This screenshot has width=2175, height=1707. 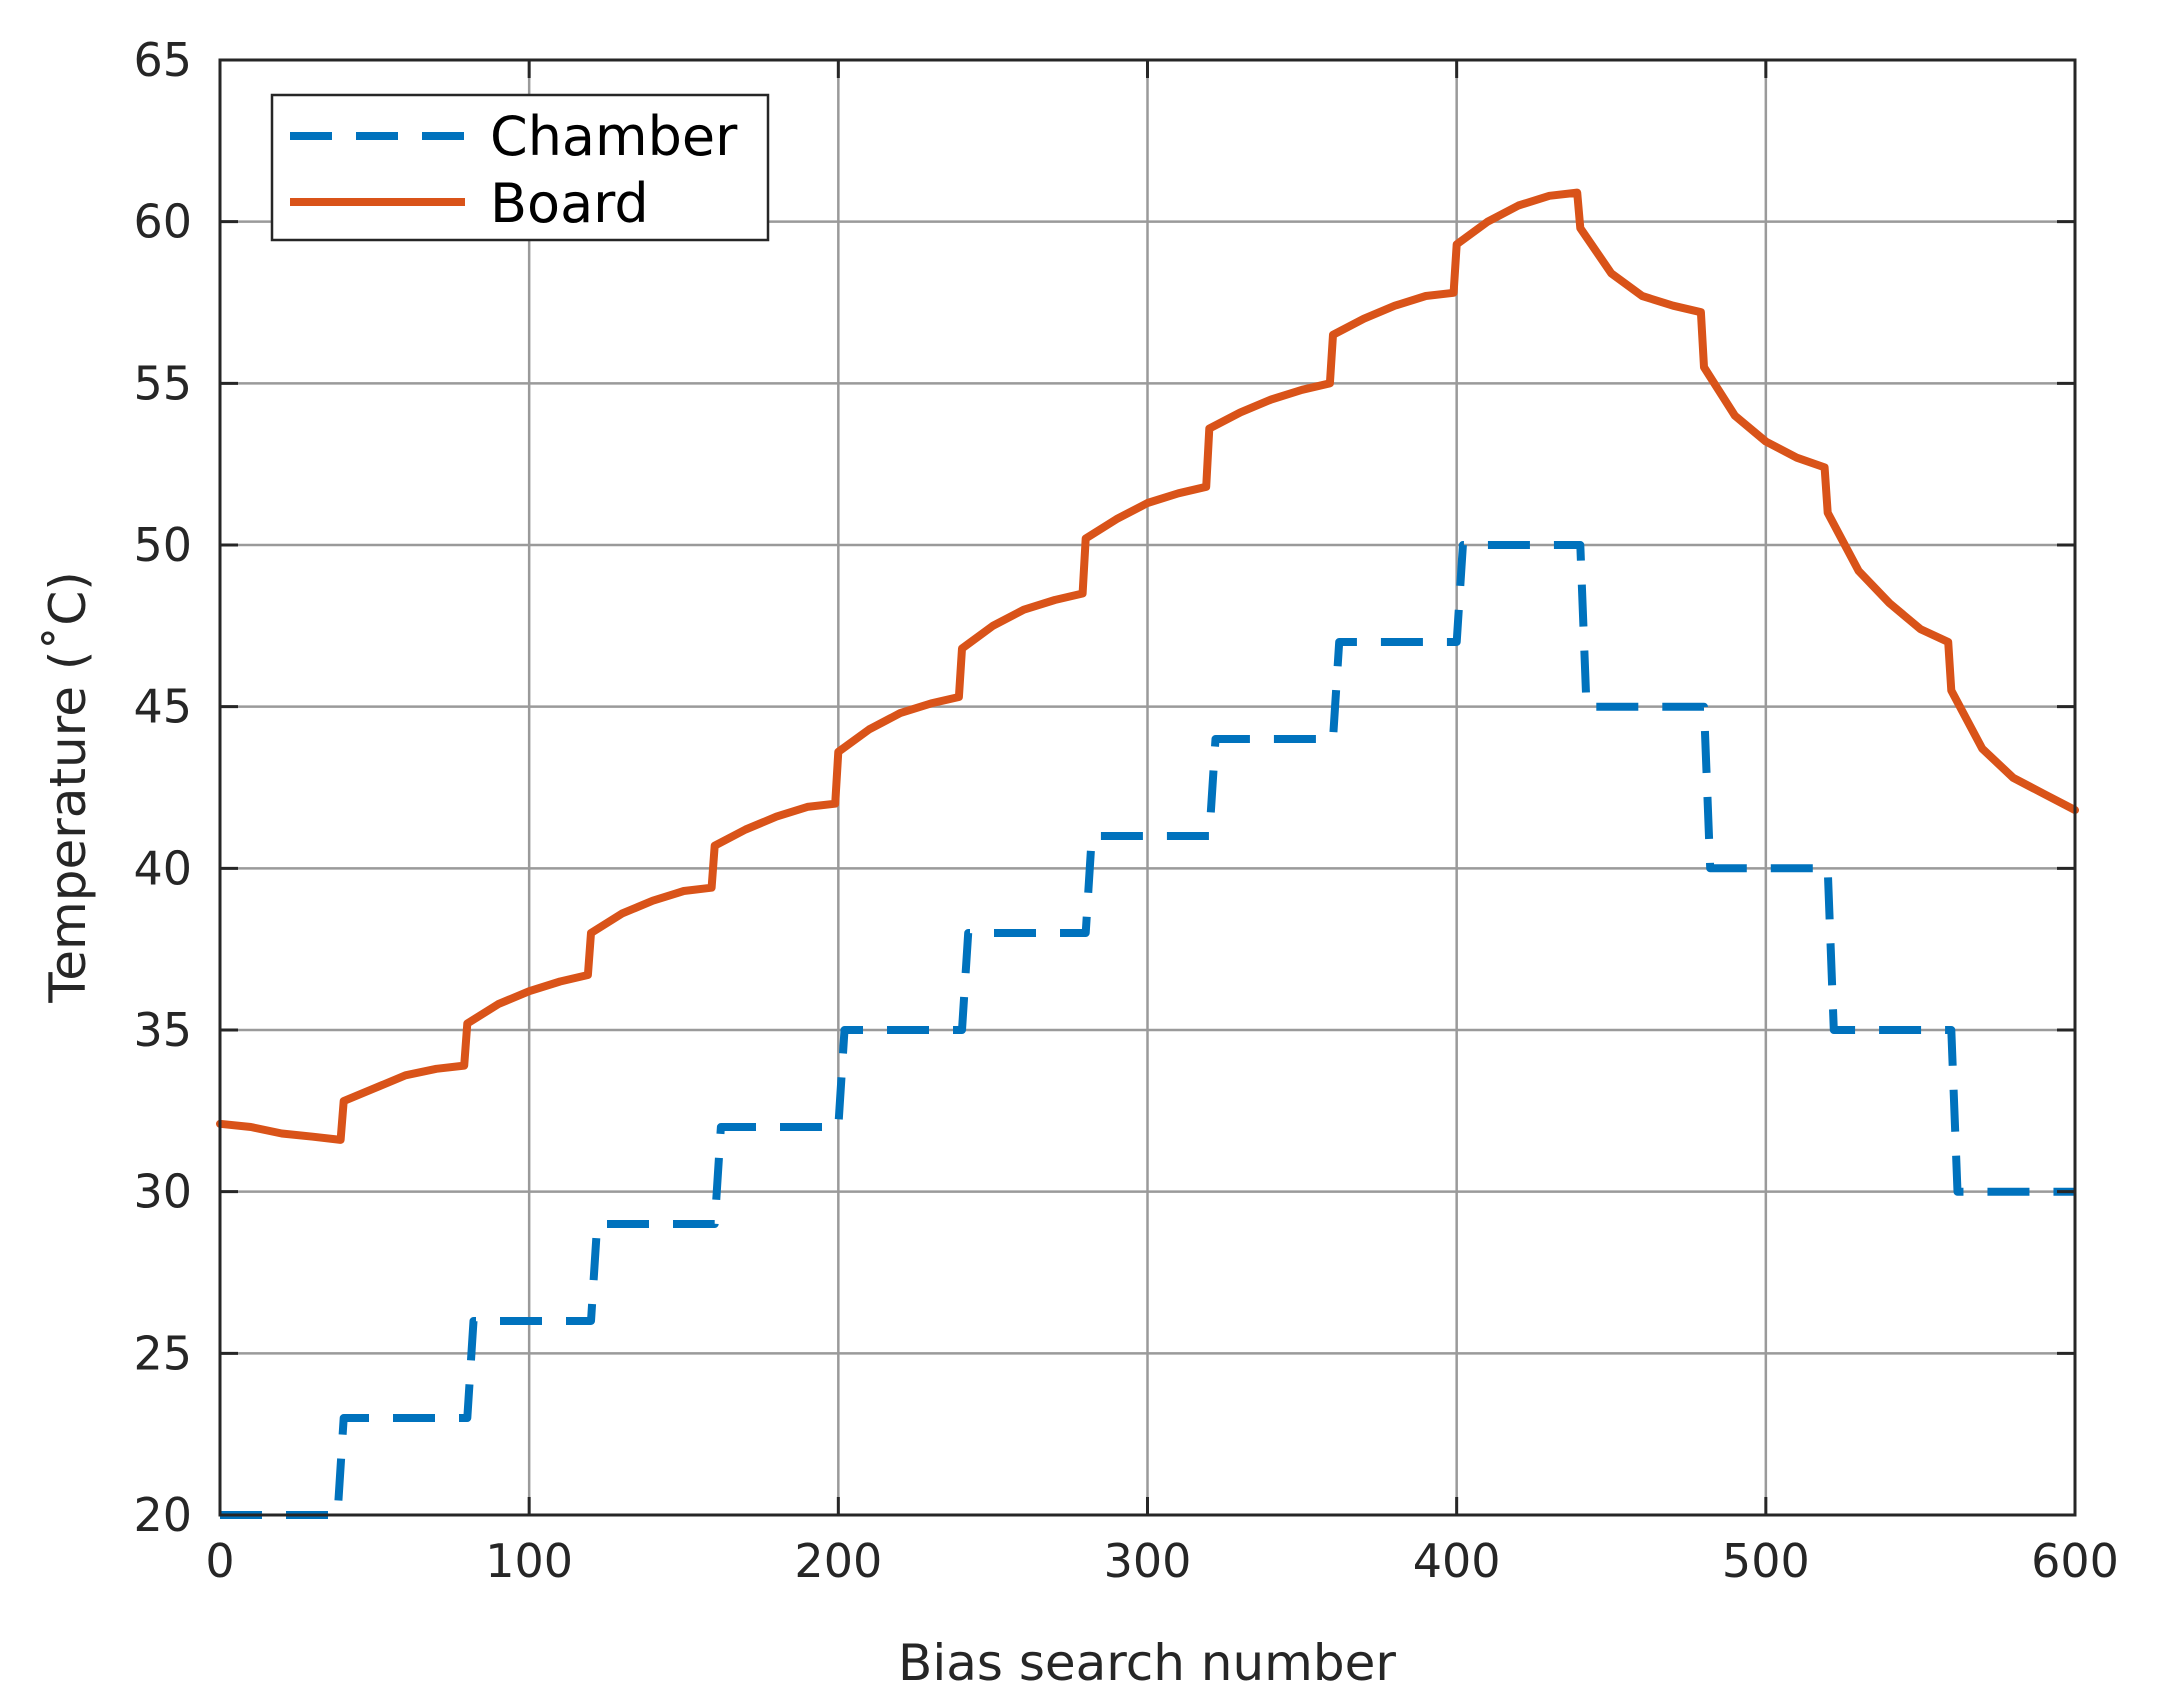 I want to click on x-tick-label: 300, so click(x=1148, y=1561).